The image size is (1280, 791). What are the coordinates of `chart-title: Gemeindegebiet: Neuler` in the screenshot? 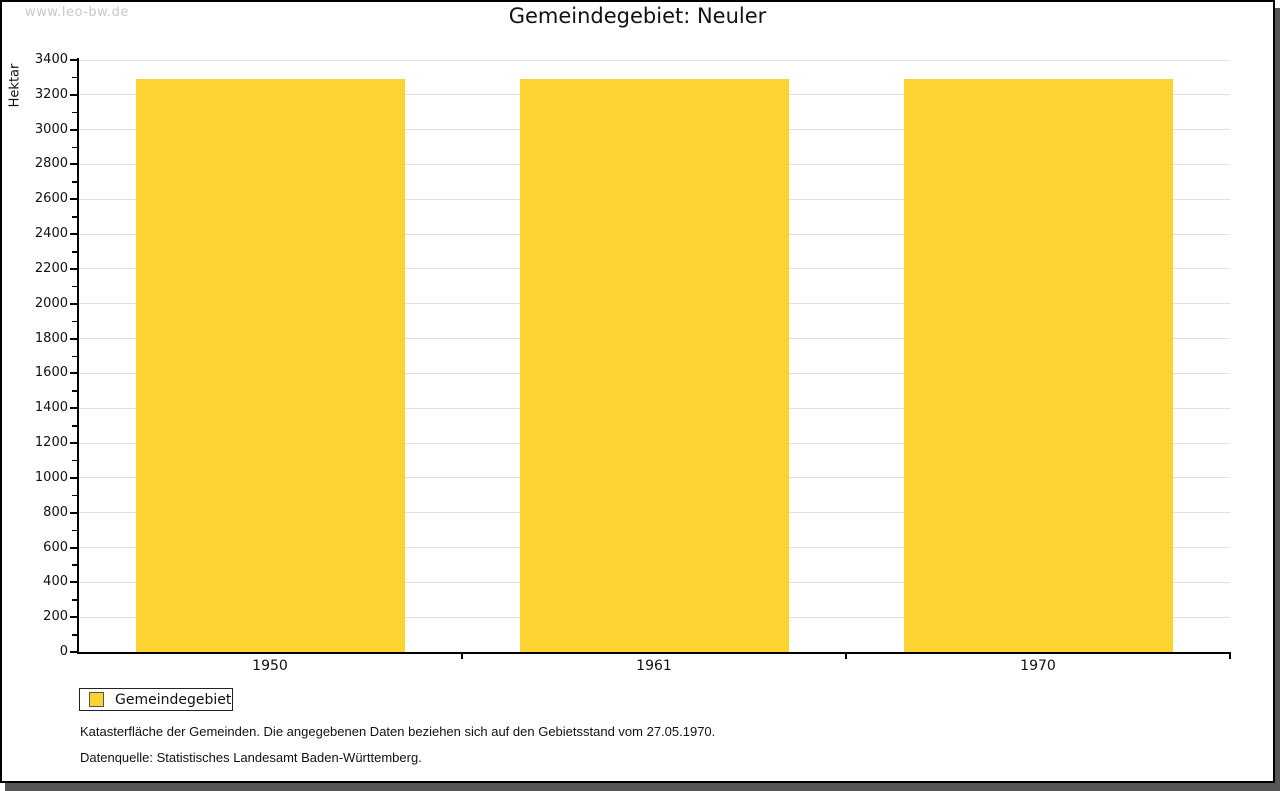 It's located at (637, 16).